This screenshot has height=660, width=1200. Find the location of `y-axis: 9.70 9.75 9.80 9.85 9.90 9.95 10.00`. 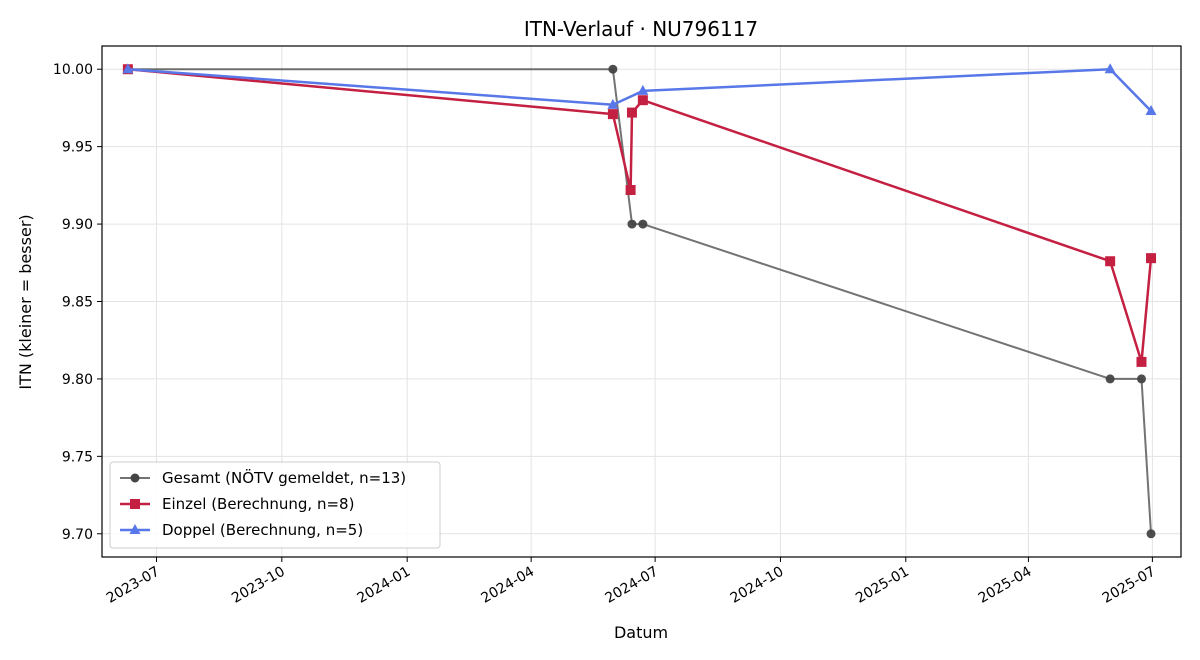

y-axis: 9.70 9.75 9.80 9.85 9.90 9.95 10.00 is located at coordinates (77, 302).